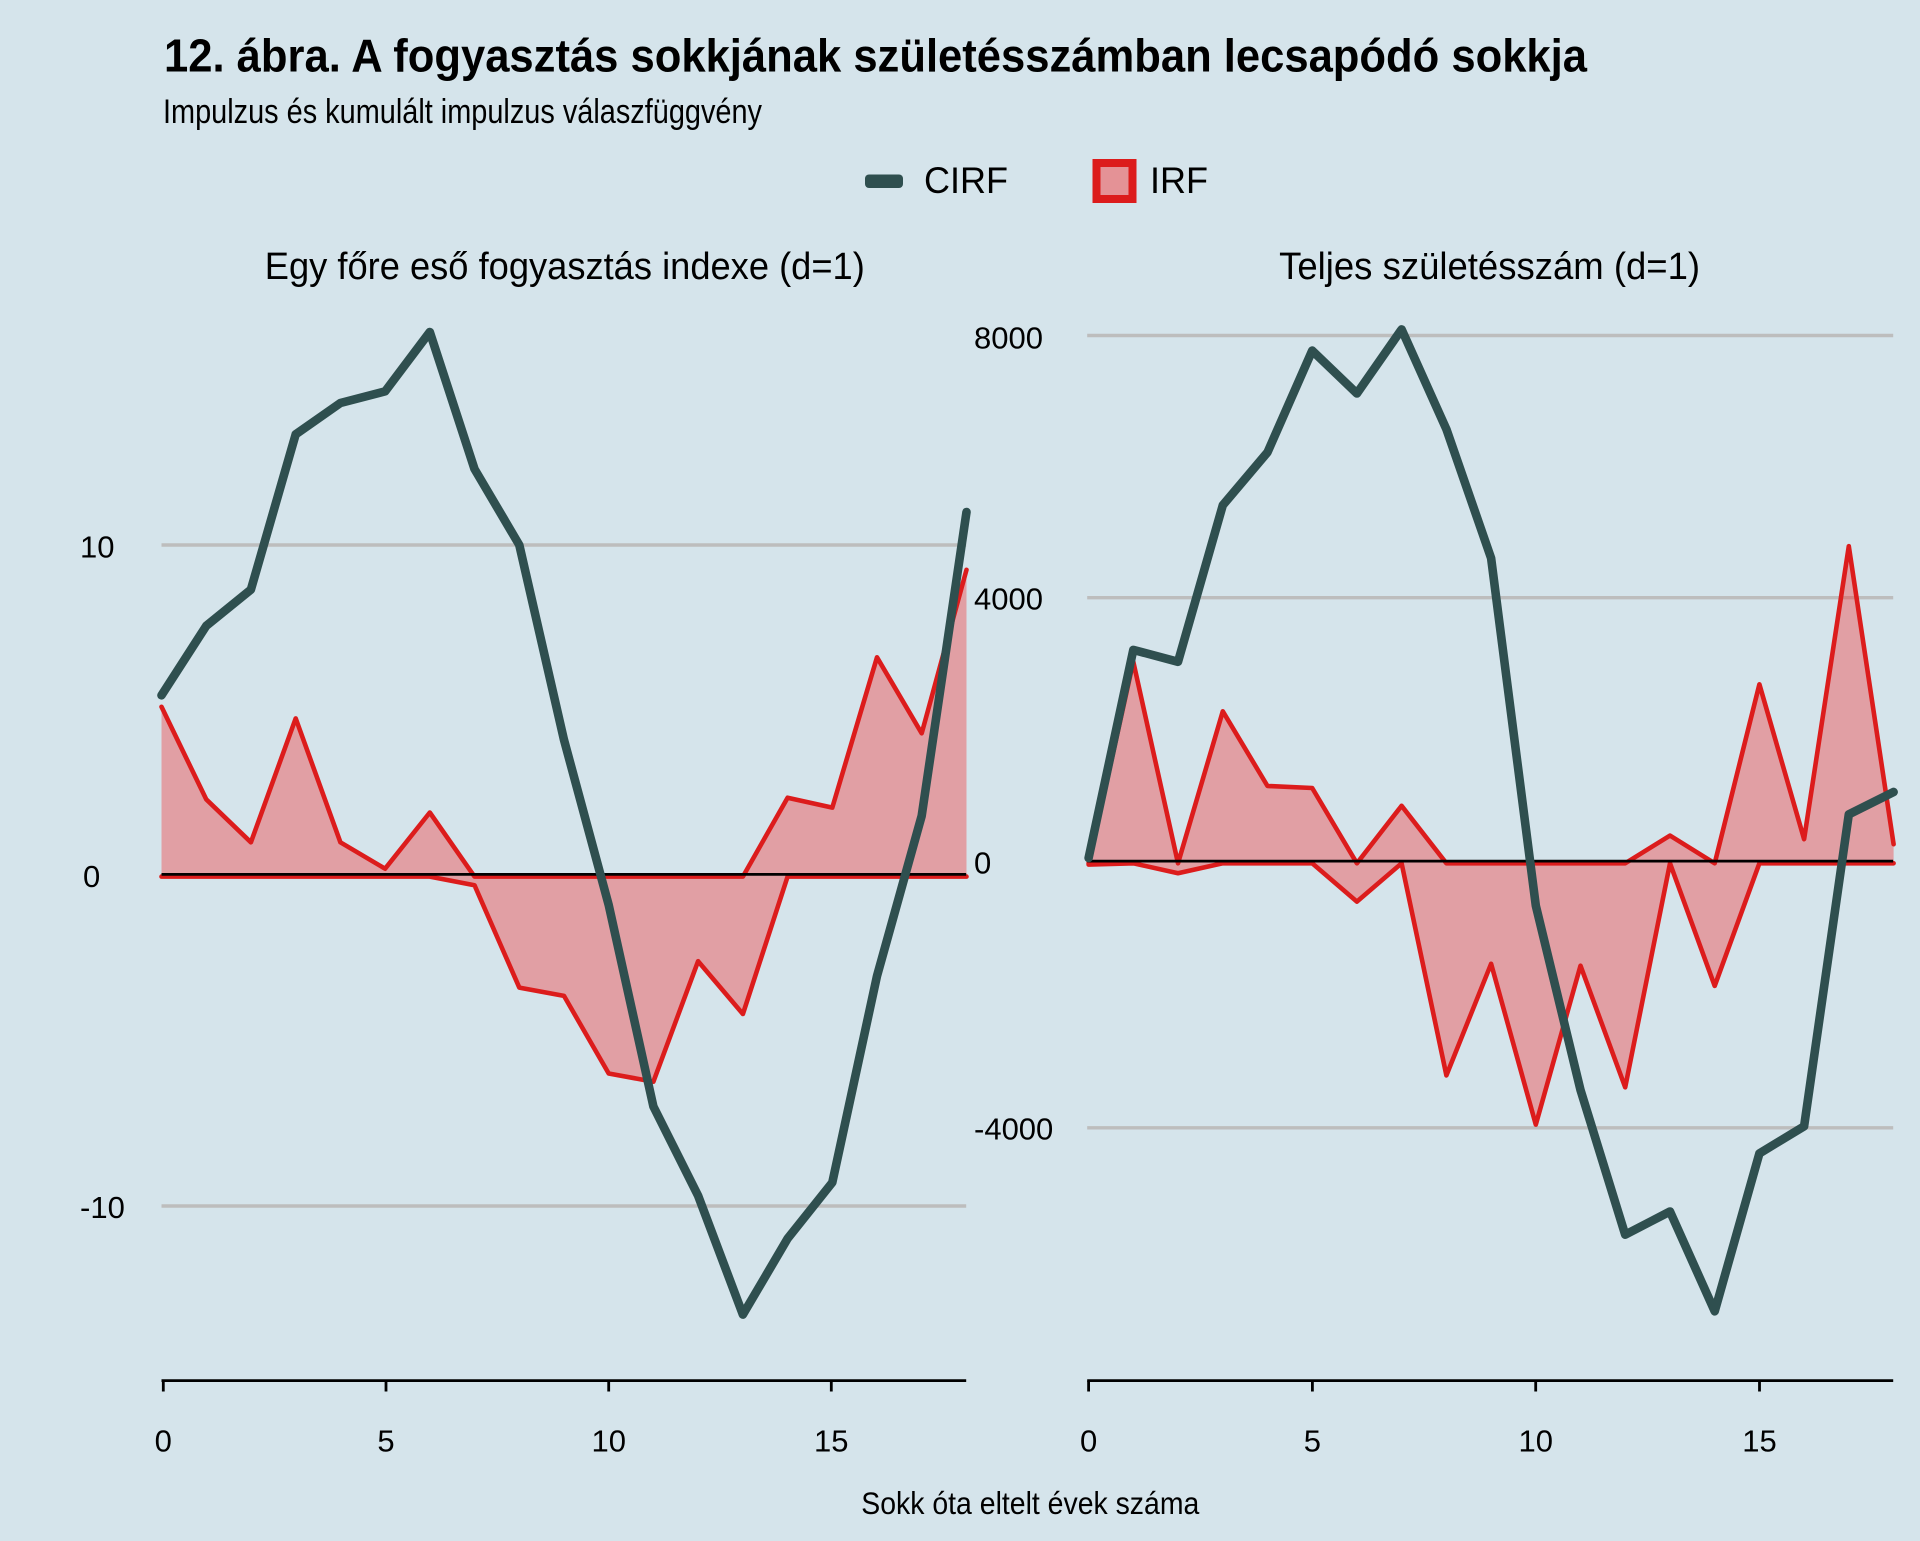 The width and height of the screenshot is (1920, 1541). What do you see at coordinates (966, 180) in the screenshot?
I see `svg-text: CIRF` at bounding box center [966, 180].